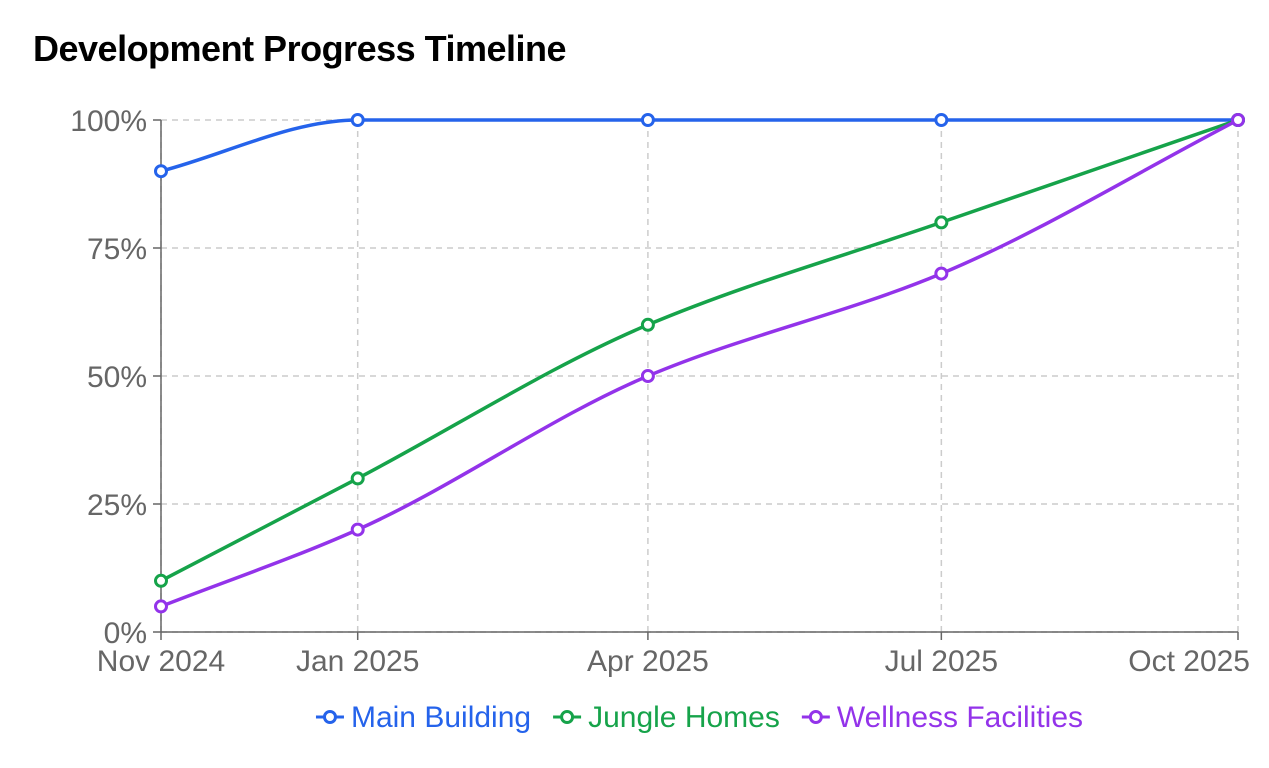  Describe the element at coordinates (960, 717) in the screenshot. I see `legend-label: Wellness Facilities` at that location.